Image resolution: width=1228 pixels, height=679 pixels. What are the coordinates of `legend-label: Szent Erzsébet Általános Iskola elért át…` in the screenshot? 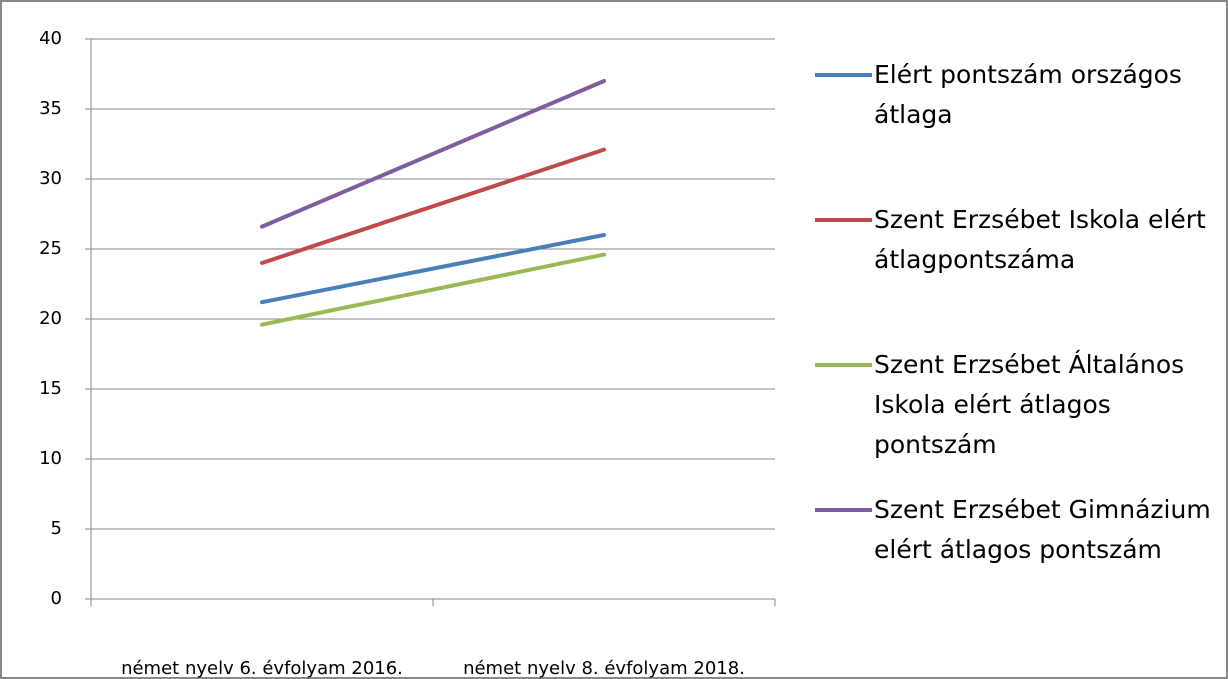 It's located at (1029, 404).